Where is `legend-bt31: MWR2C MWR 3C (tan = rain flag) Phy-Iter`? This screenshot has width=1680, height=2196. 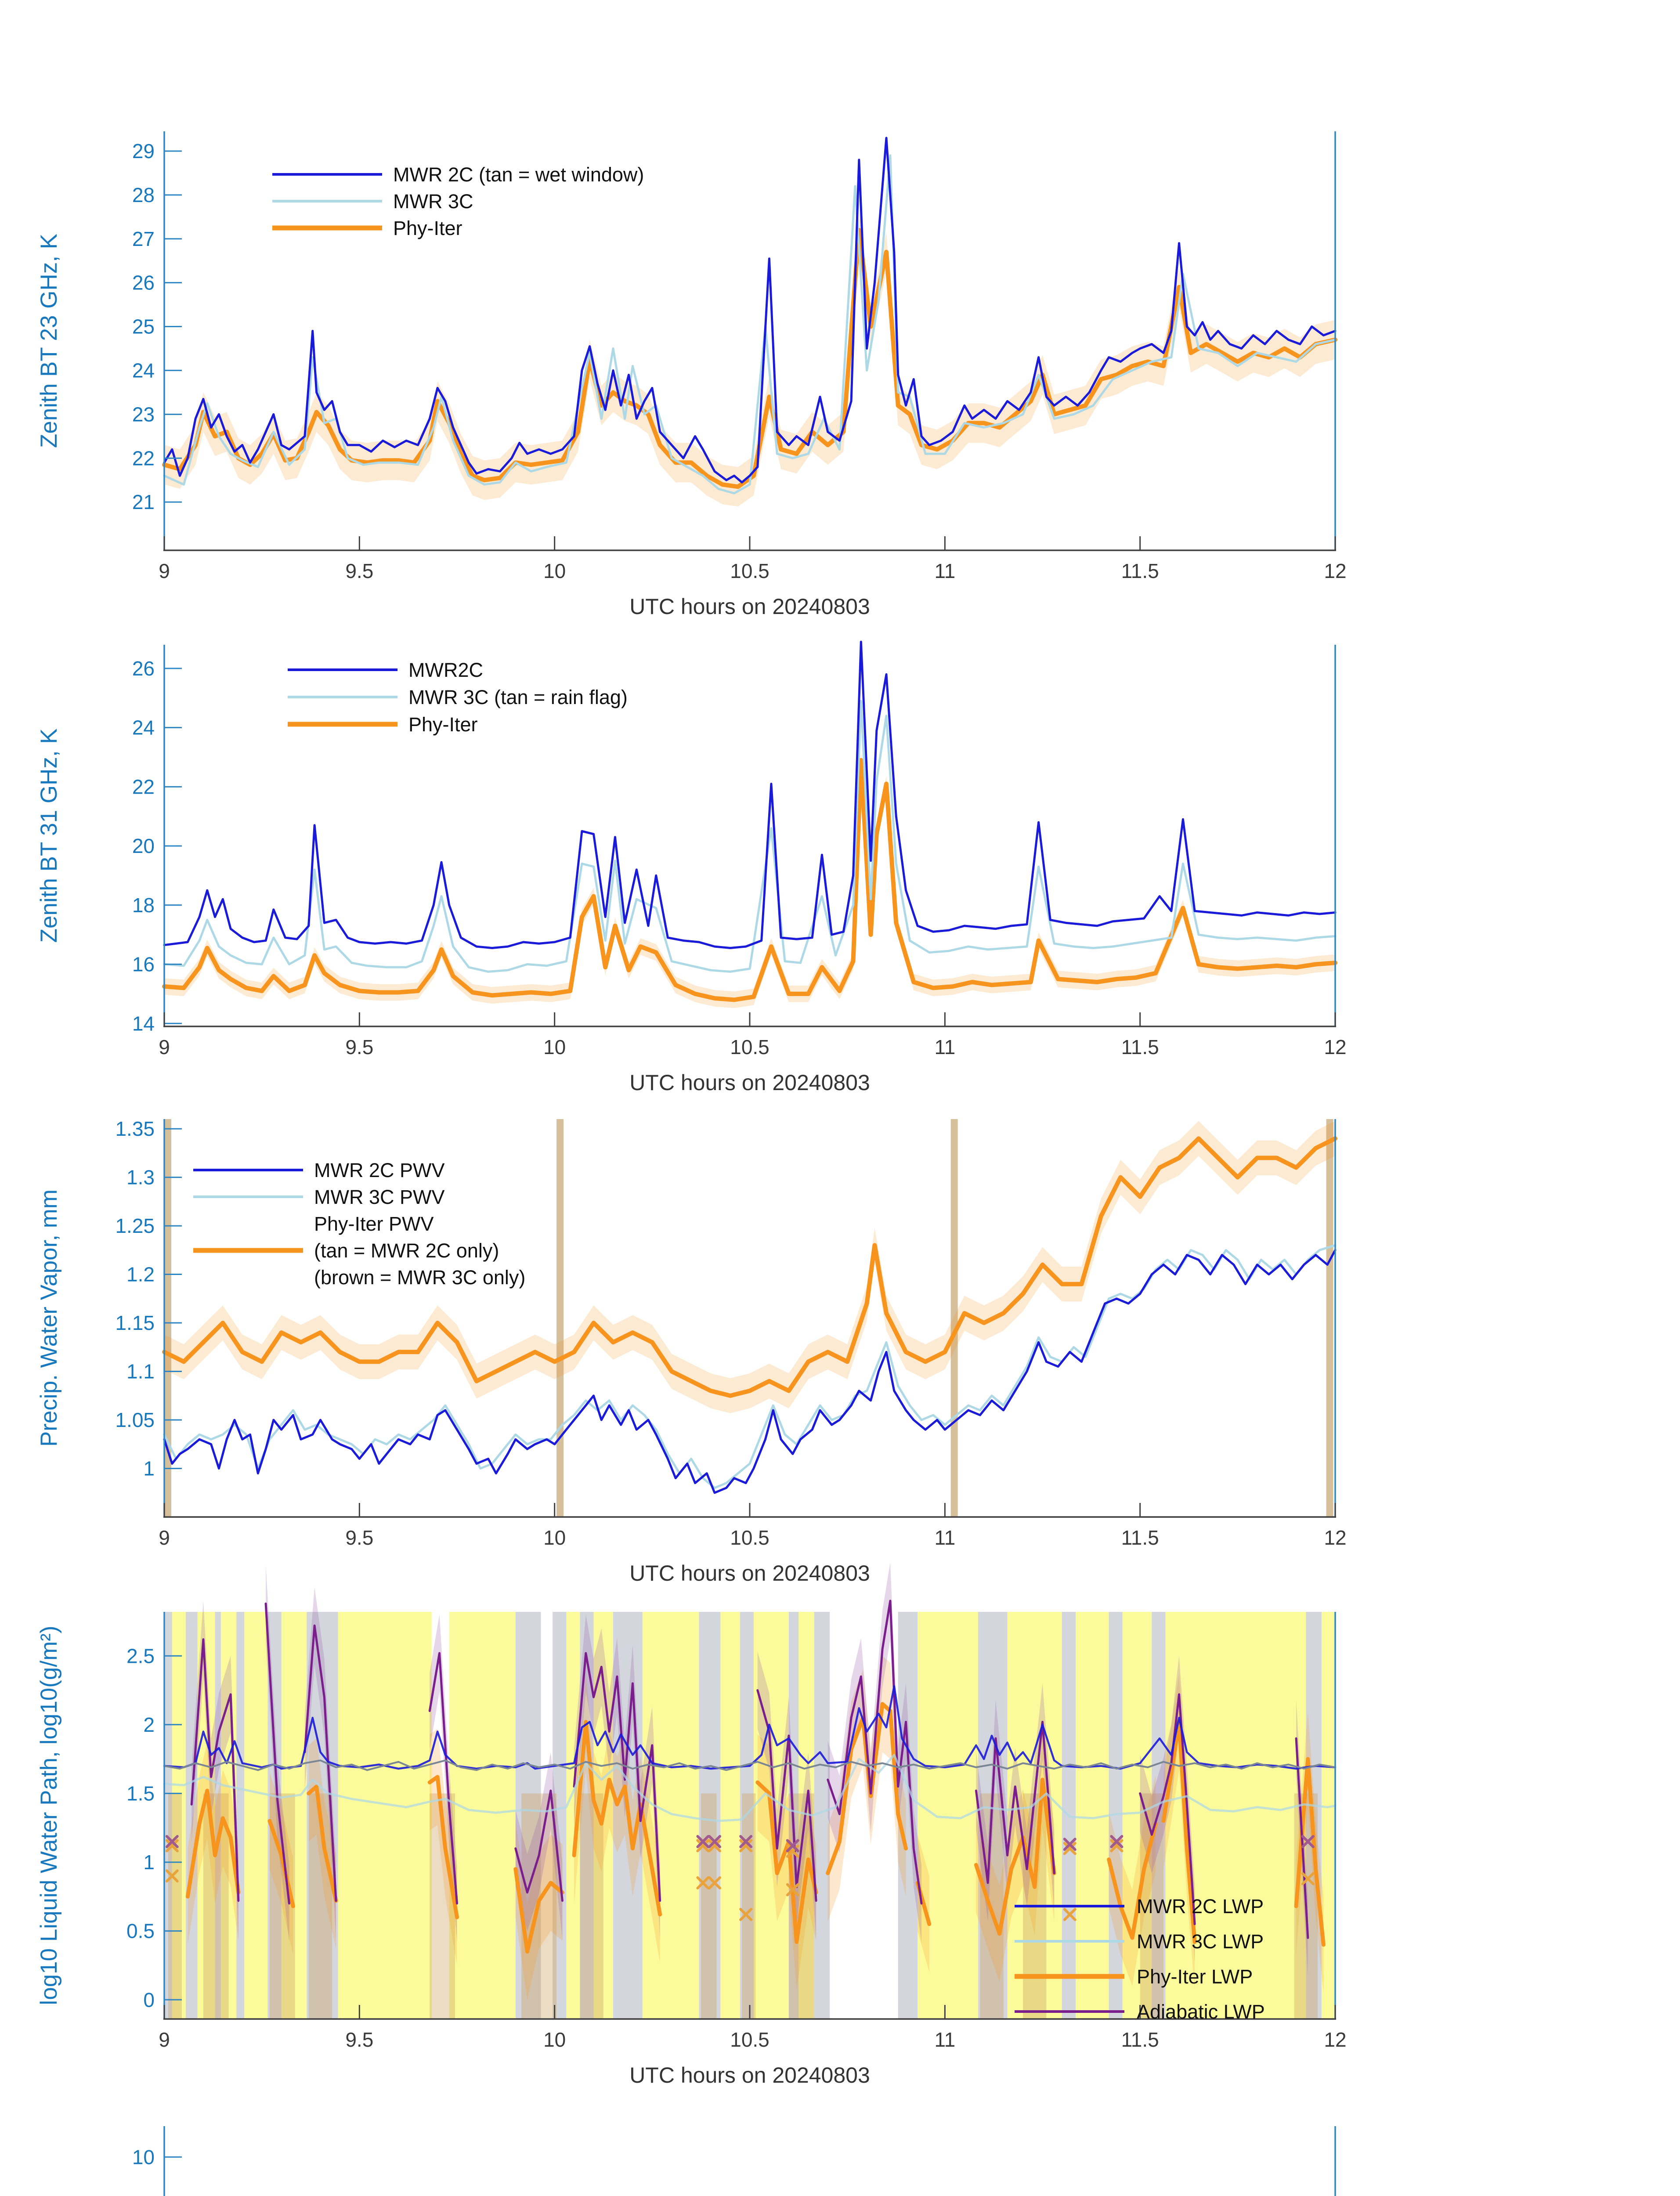 legend-bt31: MWR2C MWR 3C (tan = rain flag) Phy-Iter is located at coordinates (458, 697).